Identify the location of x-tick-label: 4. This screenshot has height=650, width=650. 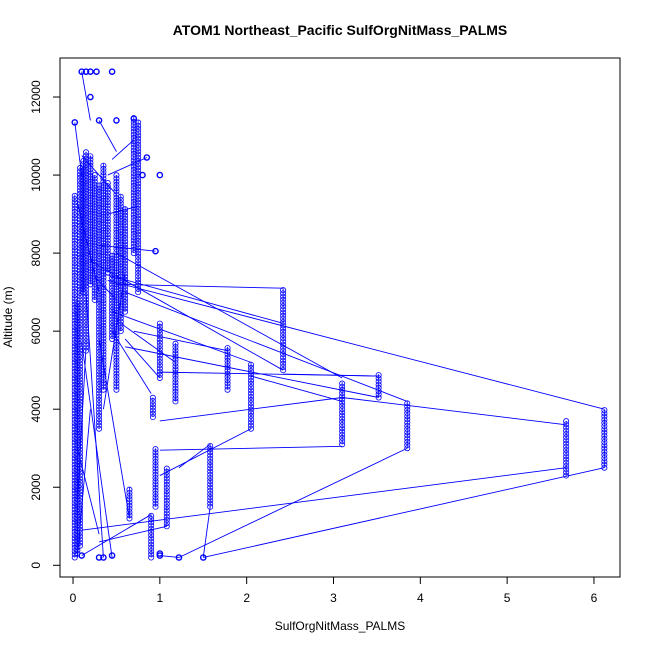
(420, 598).